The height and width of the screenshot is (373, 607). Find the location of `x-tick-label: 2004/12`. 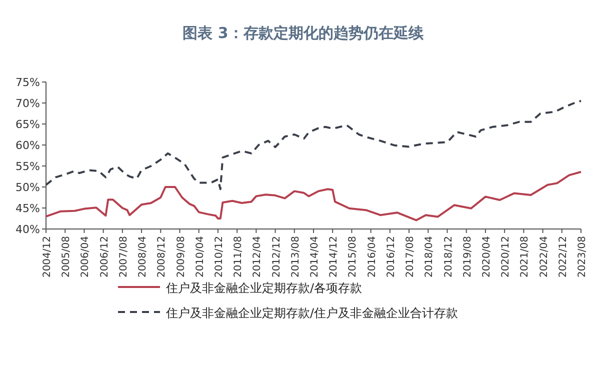

x-tick-label: 2004/12 is located at coordinates (47, 257).